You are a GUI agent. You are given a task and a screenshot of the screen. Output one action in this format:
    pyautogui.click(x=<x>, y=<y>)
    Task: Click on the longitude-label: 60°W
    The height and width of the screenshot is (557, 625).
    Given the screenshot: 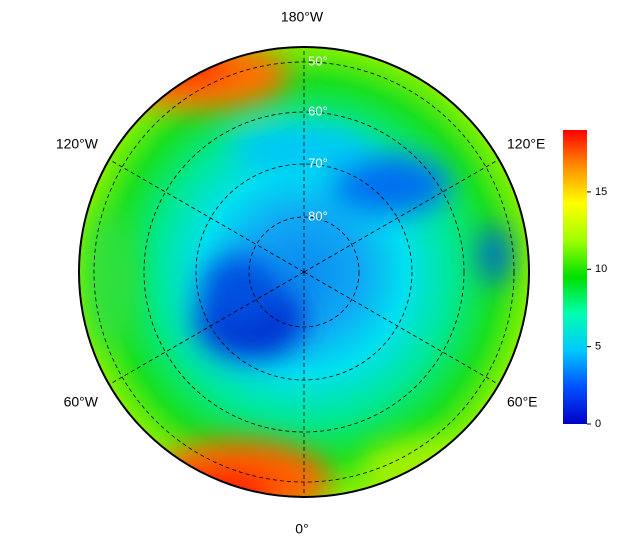 What is the action you would take?
    pyautogui.click(x=81, y=402)
    